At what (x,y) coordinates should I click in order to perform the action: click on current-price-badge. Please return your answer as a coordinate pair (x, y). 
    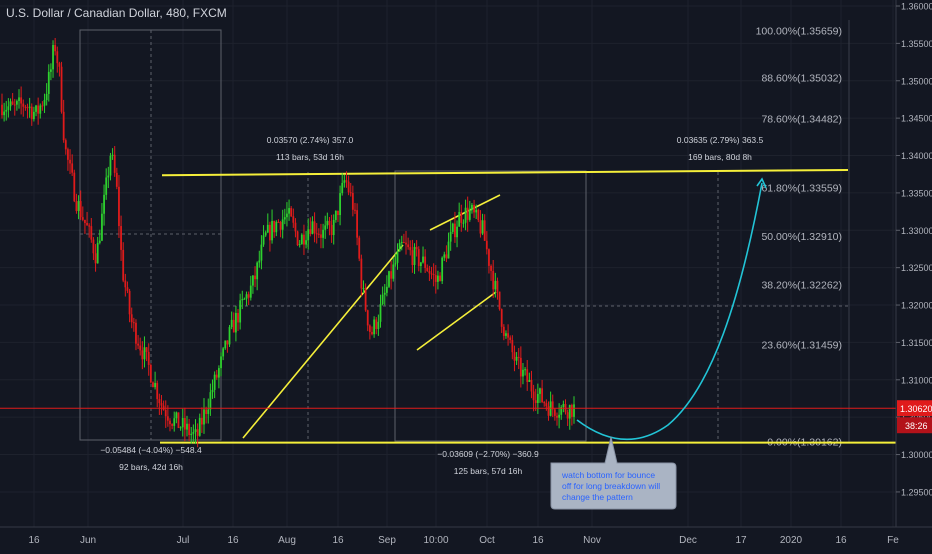
    Looking at the image, I should click on (914, 408).